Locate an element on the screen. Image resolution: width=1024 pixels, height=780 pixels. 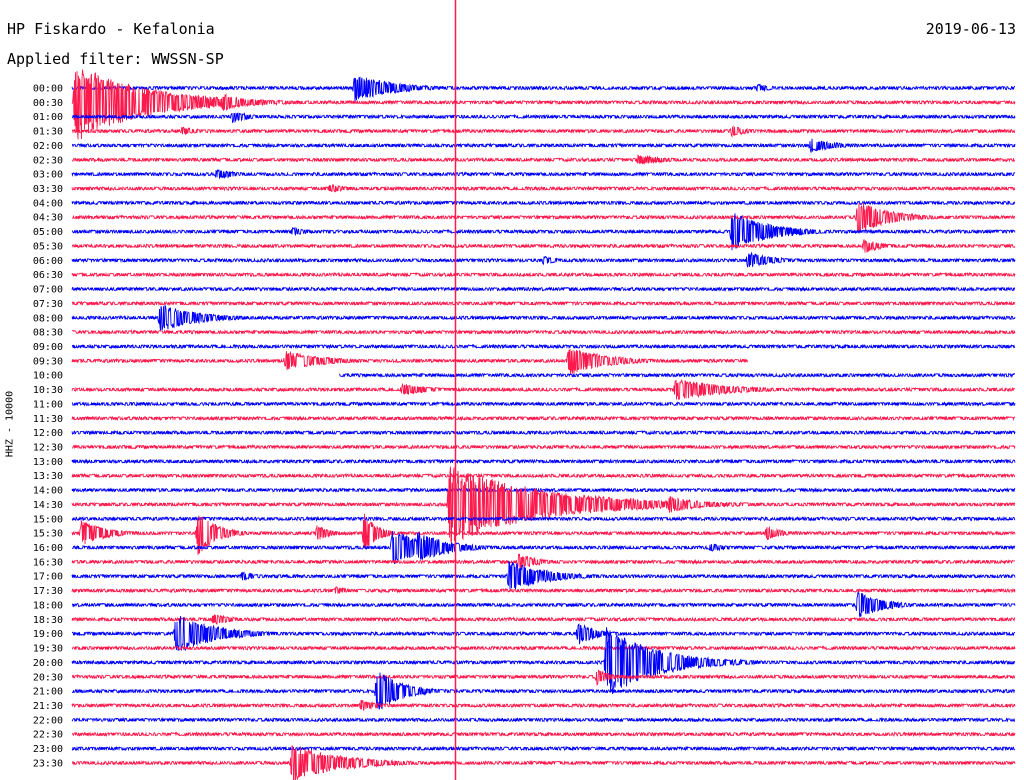
station-title: HP Fiskardo - Kefalonia is located at coordinates (111, 29).